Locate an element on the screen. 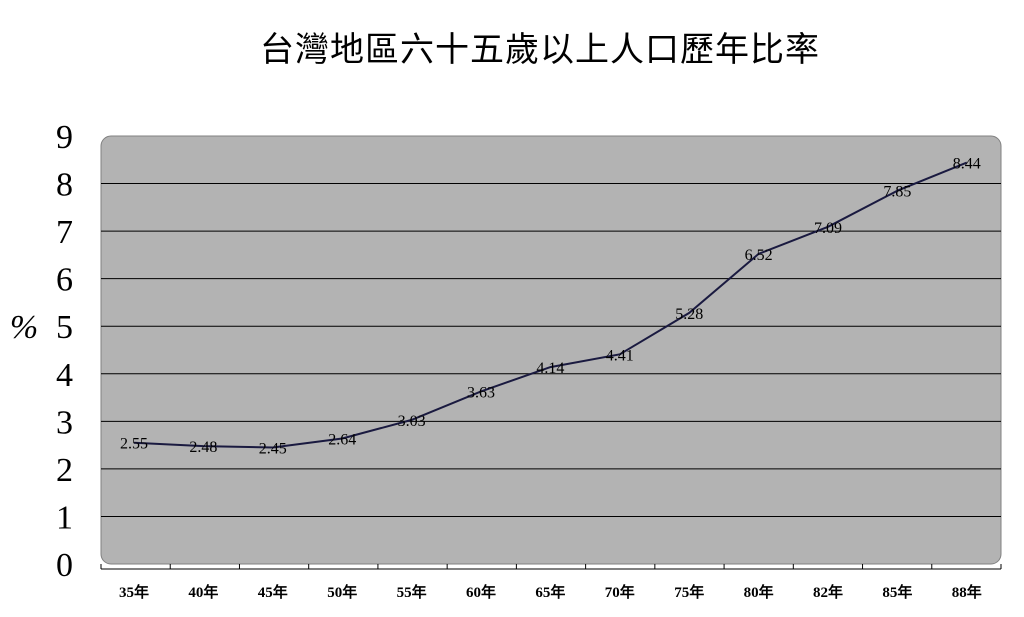  y-tick-label: 6 is located at coordinates (64, 280).